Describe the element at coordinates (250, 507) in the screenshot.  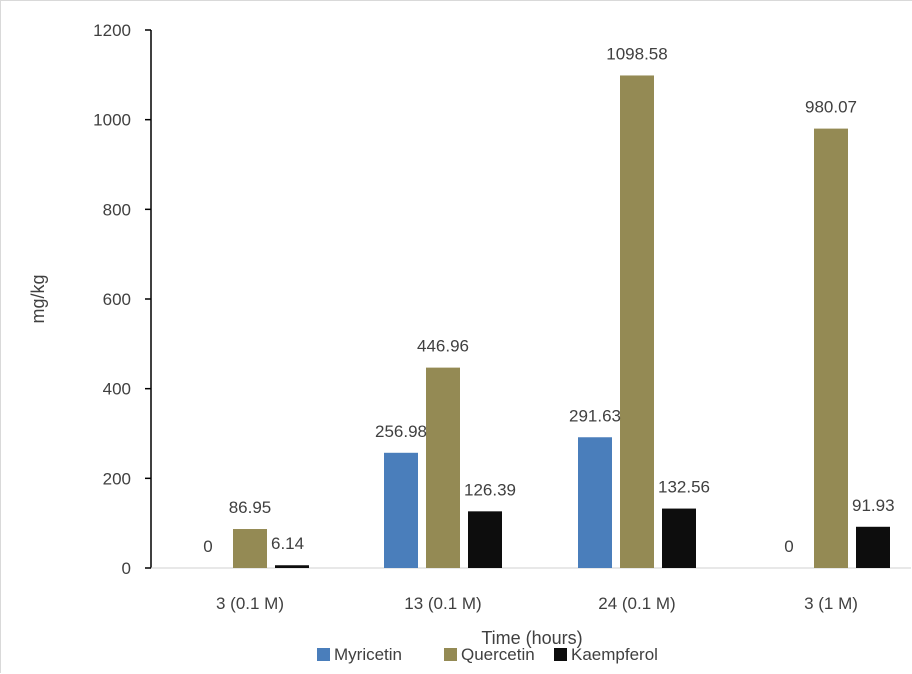
I see `data-label-quercetin: 86.95` at that location.